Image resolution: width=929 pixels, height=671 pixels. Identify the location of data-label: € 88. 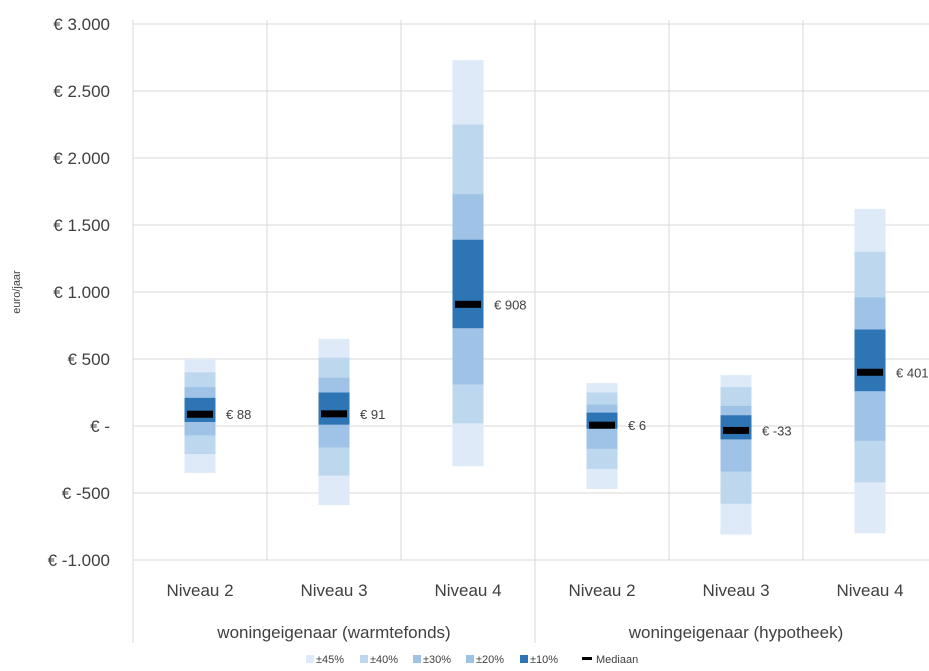
(238, 414).